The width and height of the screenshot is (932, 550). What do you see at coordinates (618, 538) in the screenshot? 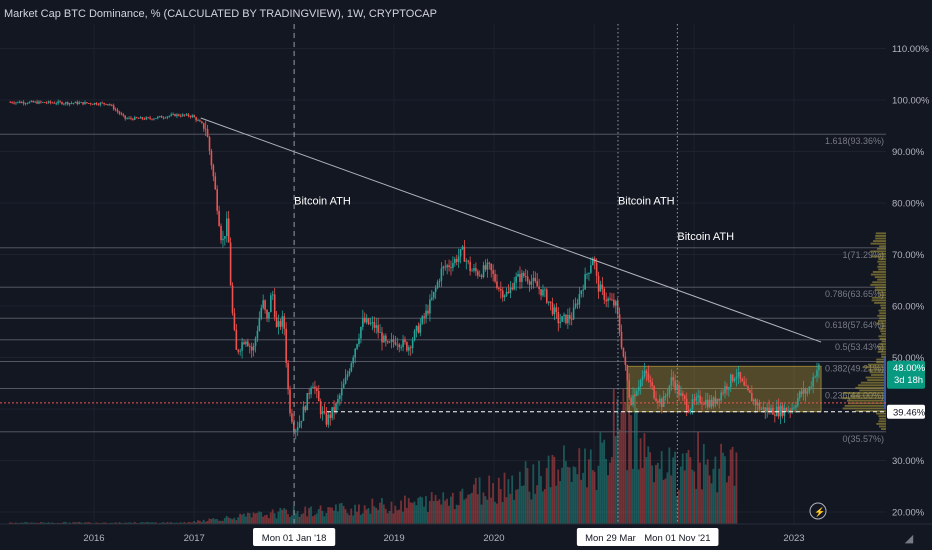
I see `event-axis-label-1: Mon 29 Mar '21` at bounding box center [618, 538].